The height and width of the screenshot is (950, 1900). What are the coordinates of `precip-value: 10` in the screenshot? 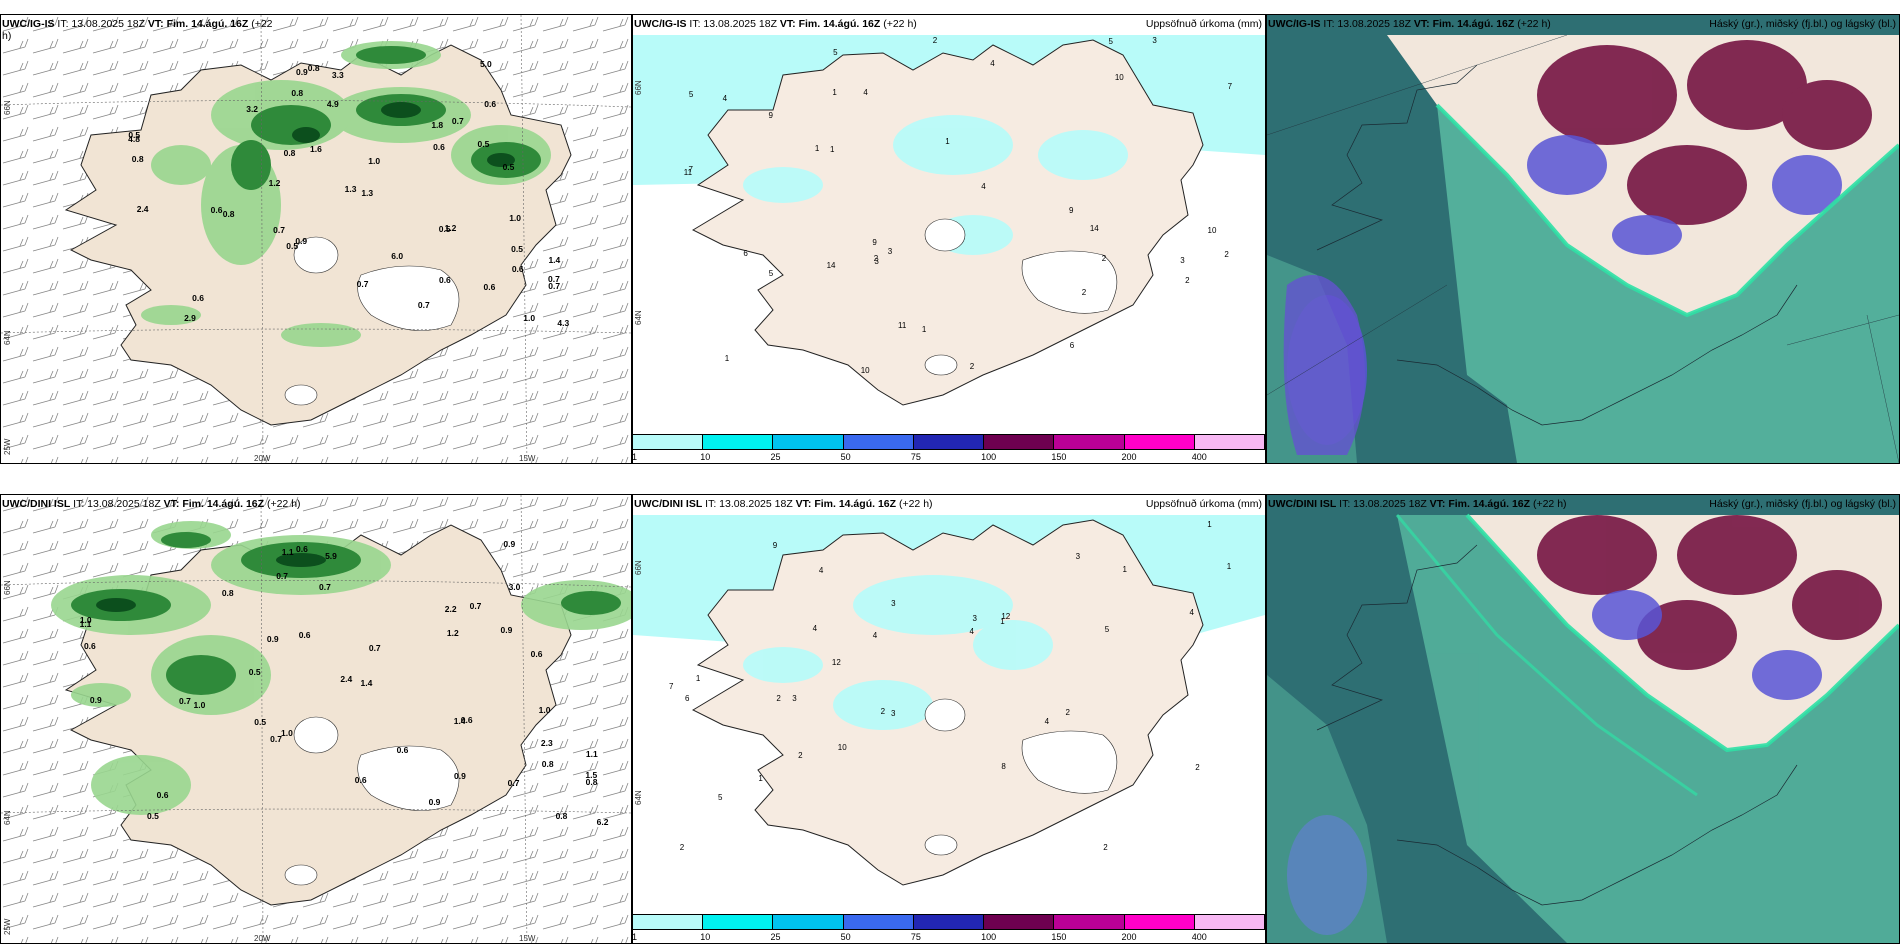 It's located at (865, 371).